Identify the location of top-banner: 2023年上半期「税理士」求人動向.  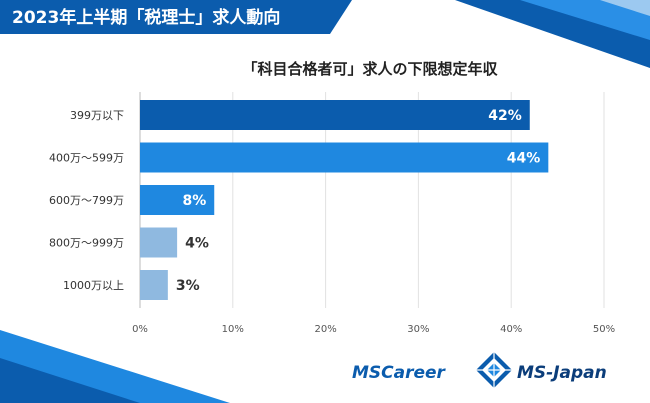
(176, 17).